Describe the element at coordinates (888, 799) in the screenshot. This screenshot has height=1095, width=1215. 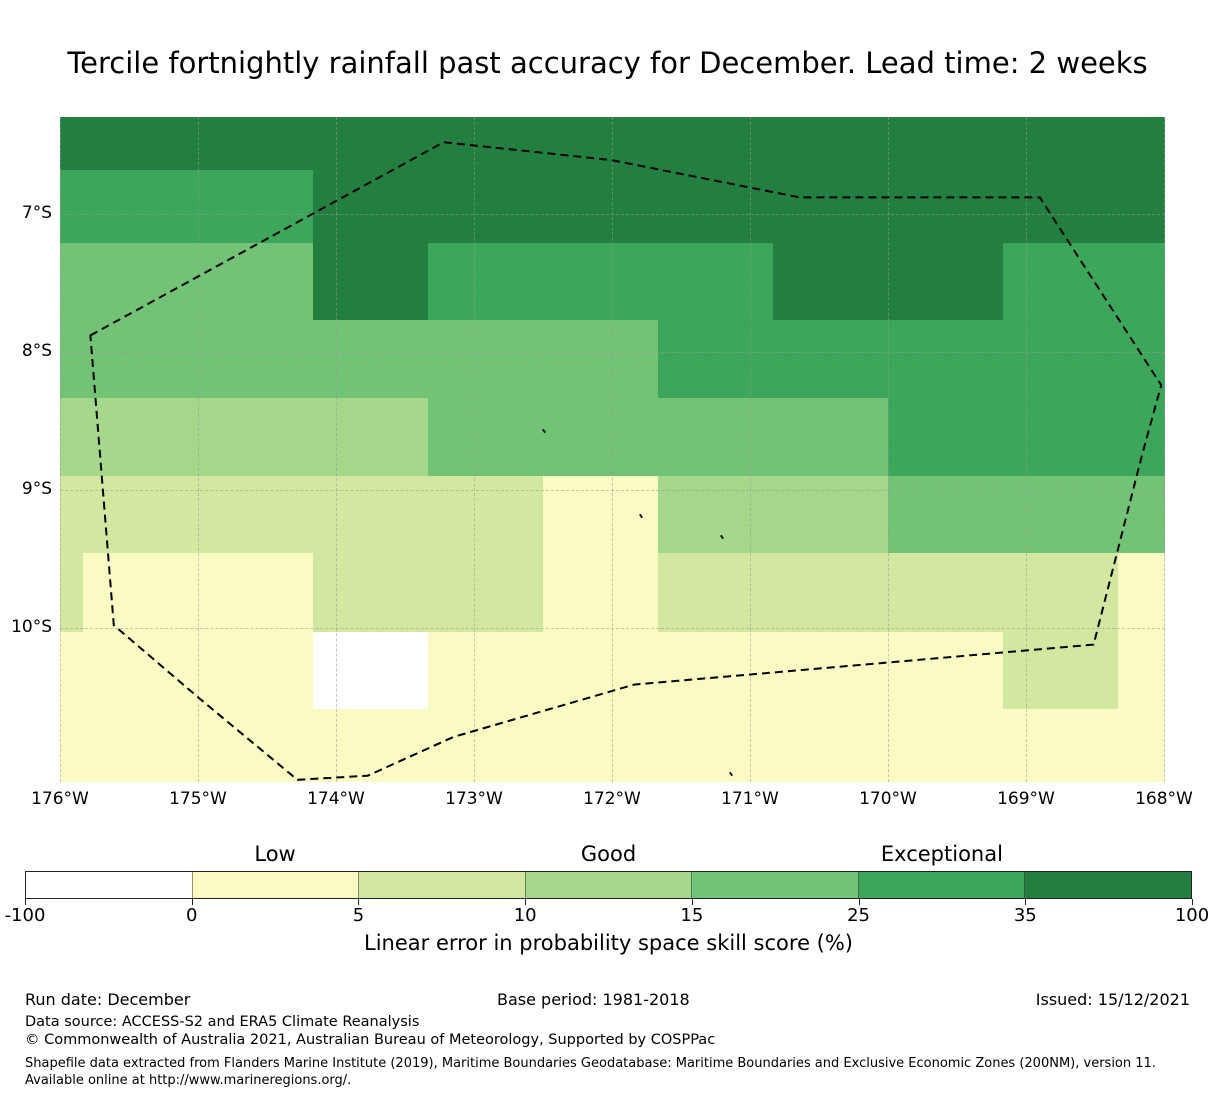
I see `longitude-tick-label: 170°W` at that location.